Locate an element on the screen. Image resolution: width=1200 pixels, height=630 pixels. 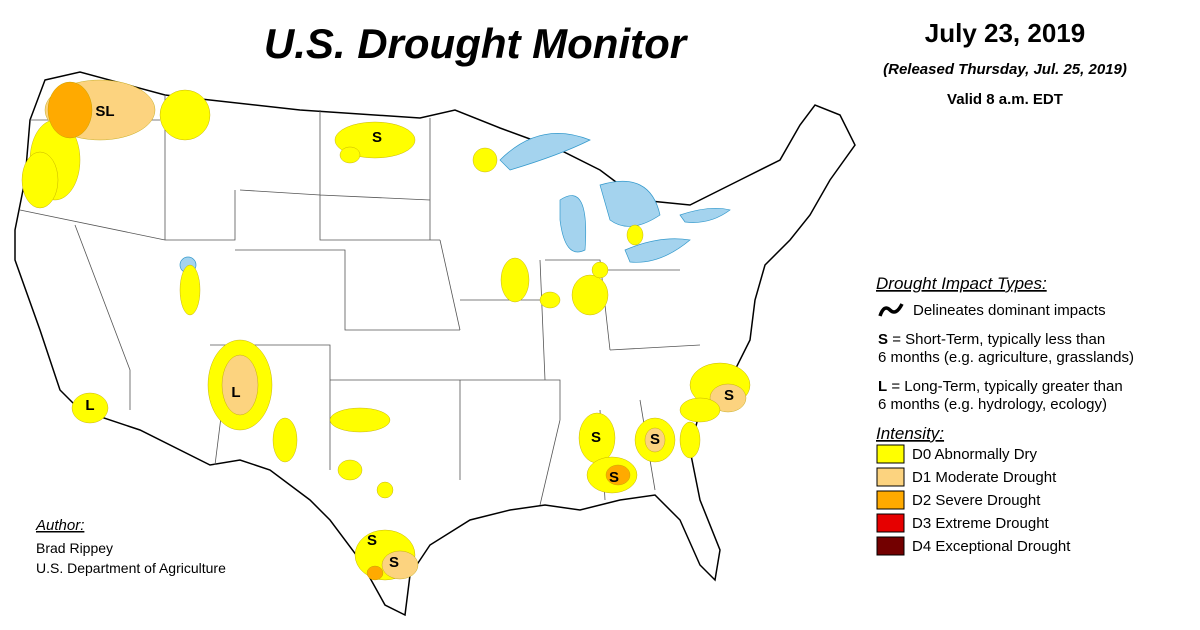
valid-time: Valid 8 a.m. EDT is located at coordinates (1005, 99).